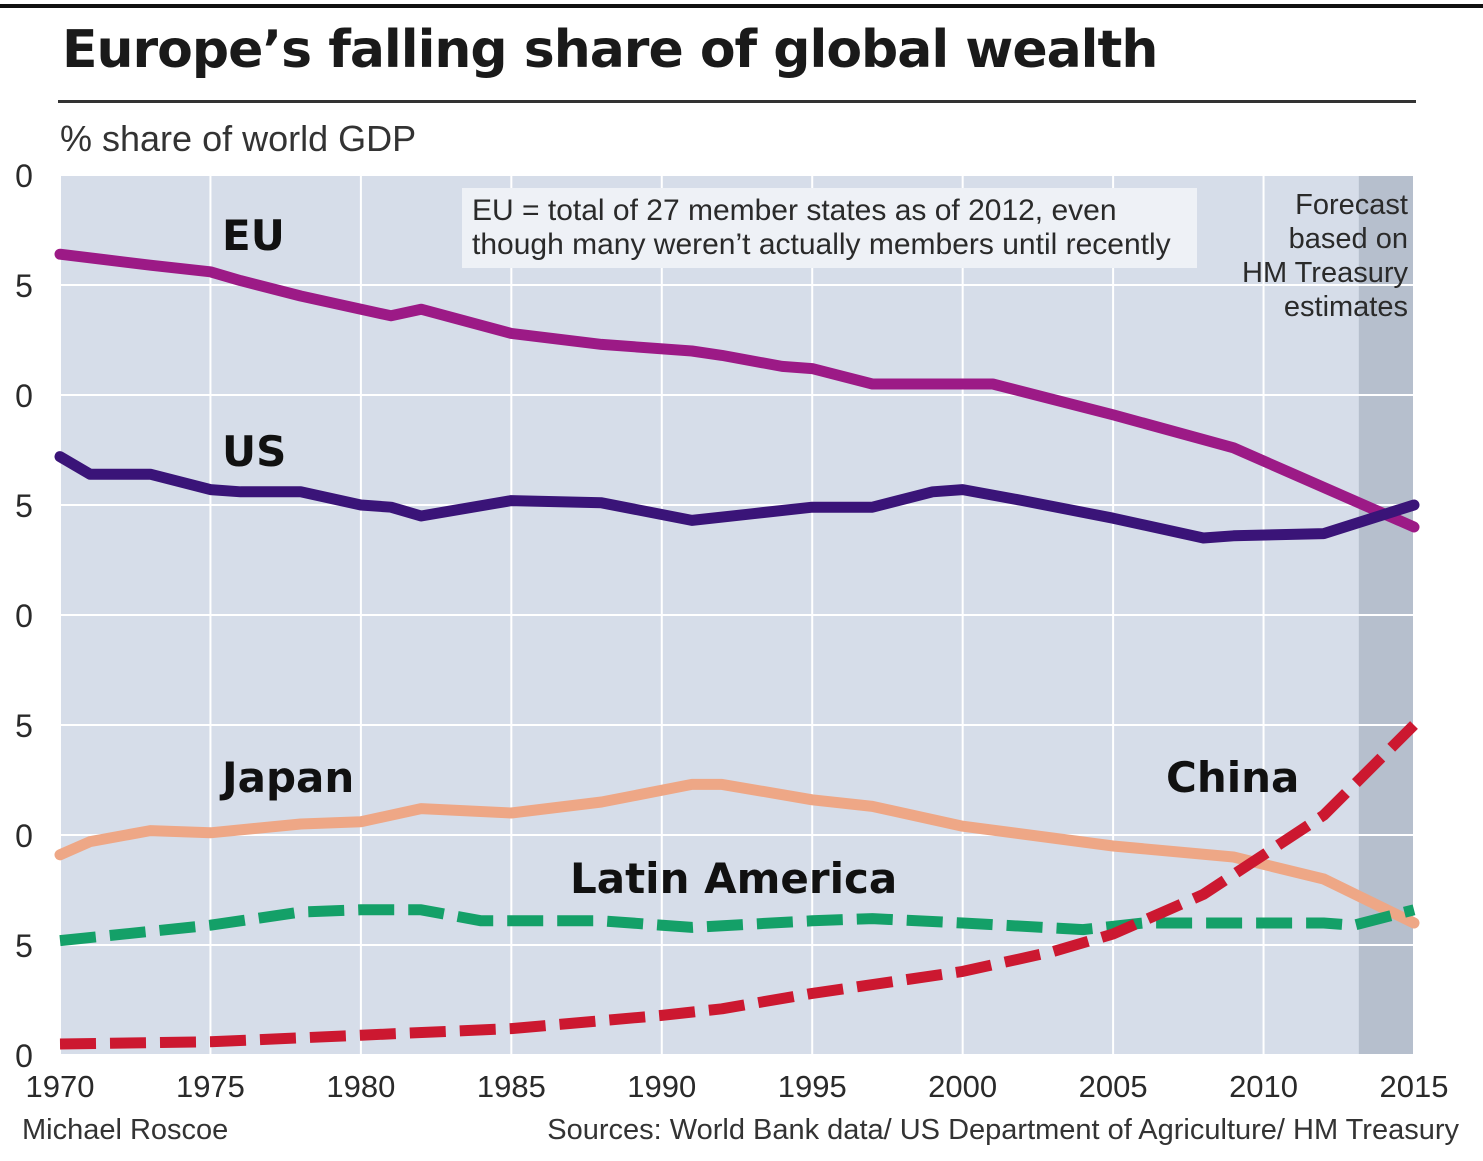  Describe the element at coordinates (125, 1130) in the screenshot. I see `credit-label: Michael Roscoe` at that location.